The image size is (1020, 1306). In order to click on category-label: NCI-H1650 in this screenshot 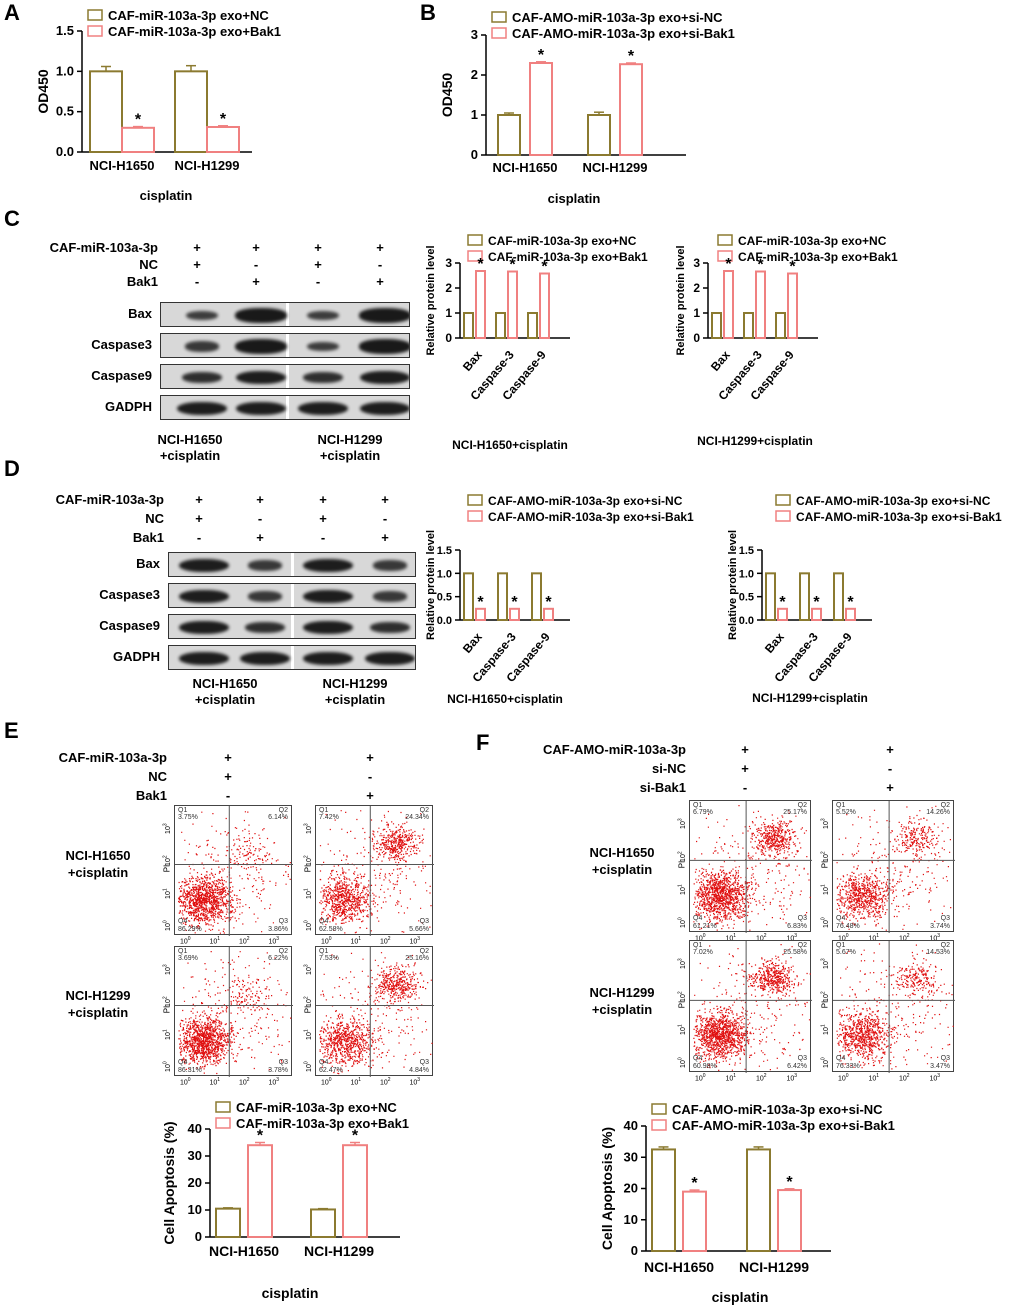, I will do `click(244, 1251)`.